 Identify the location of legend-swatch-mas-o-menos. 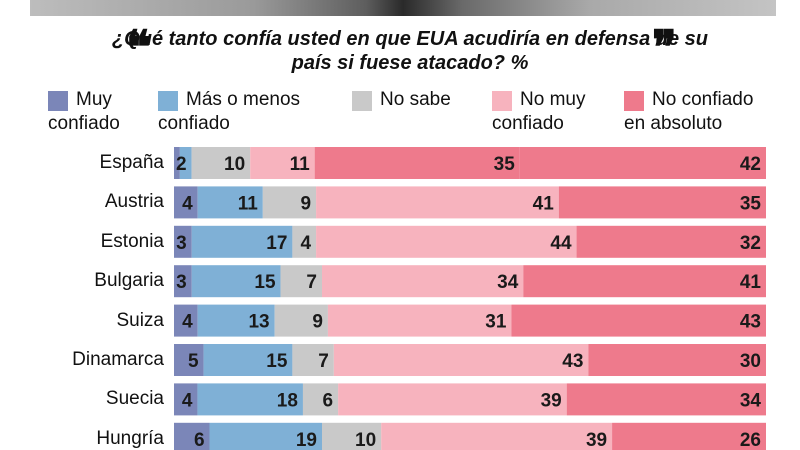
(168, 101).